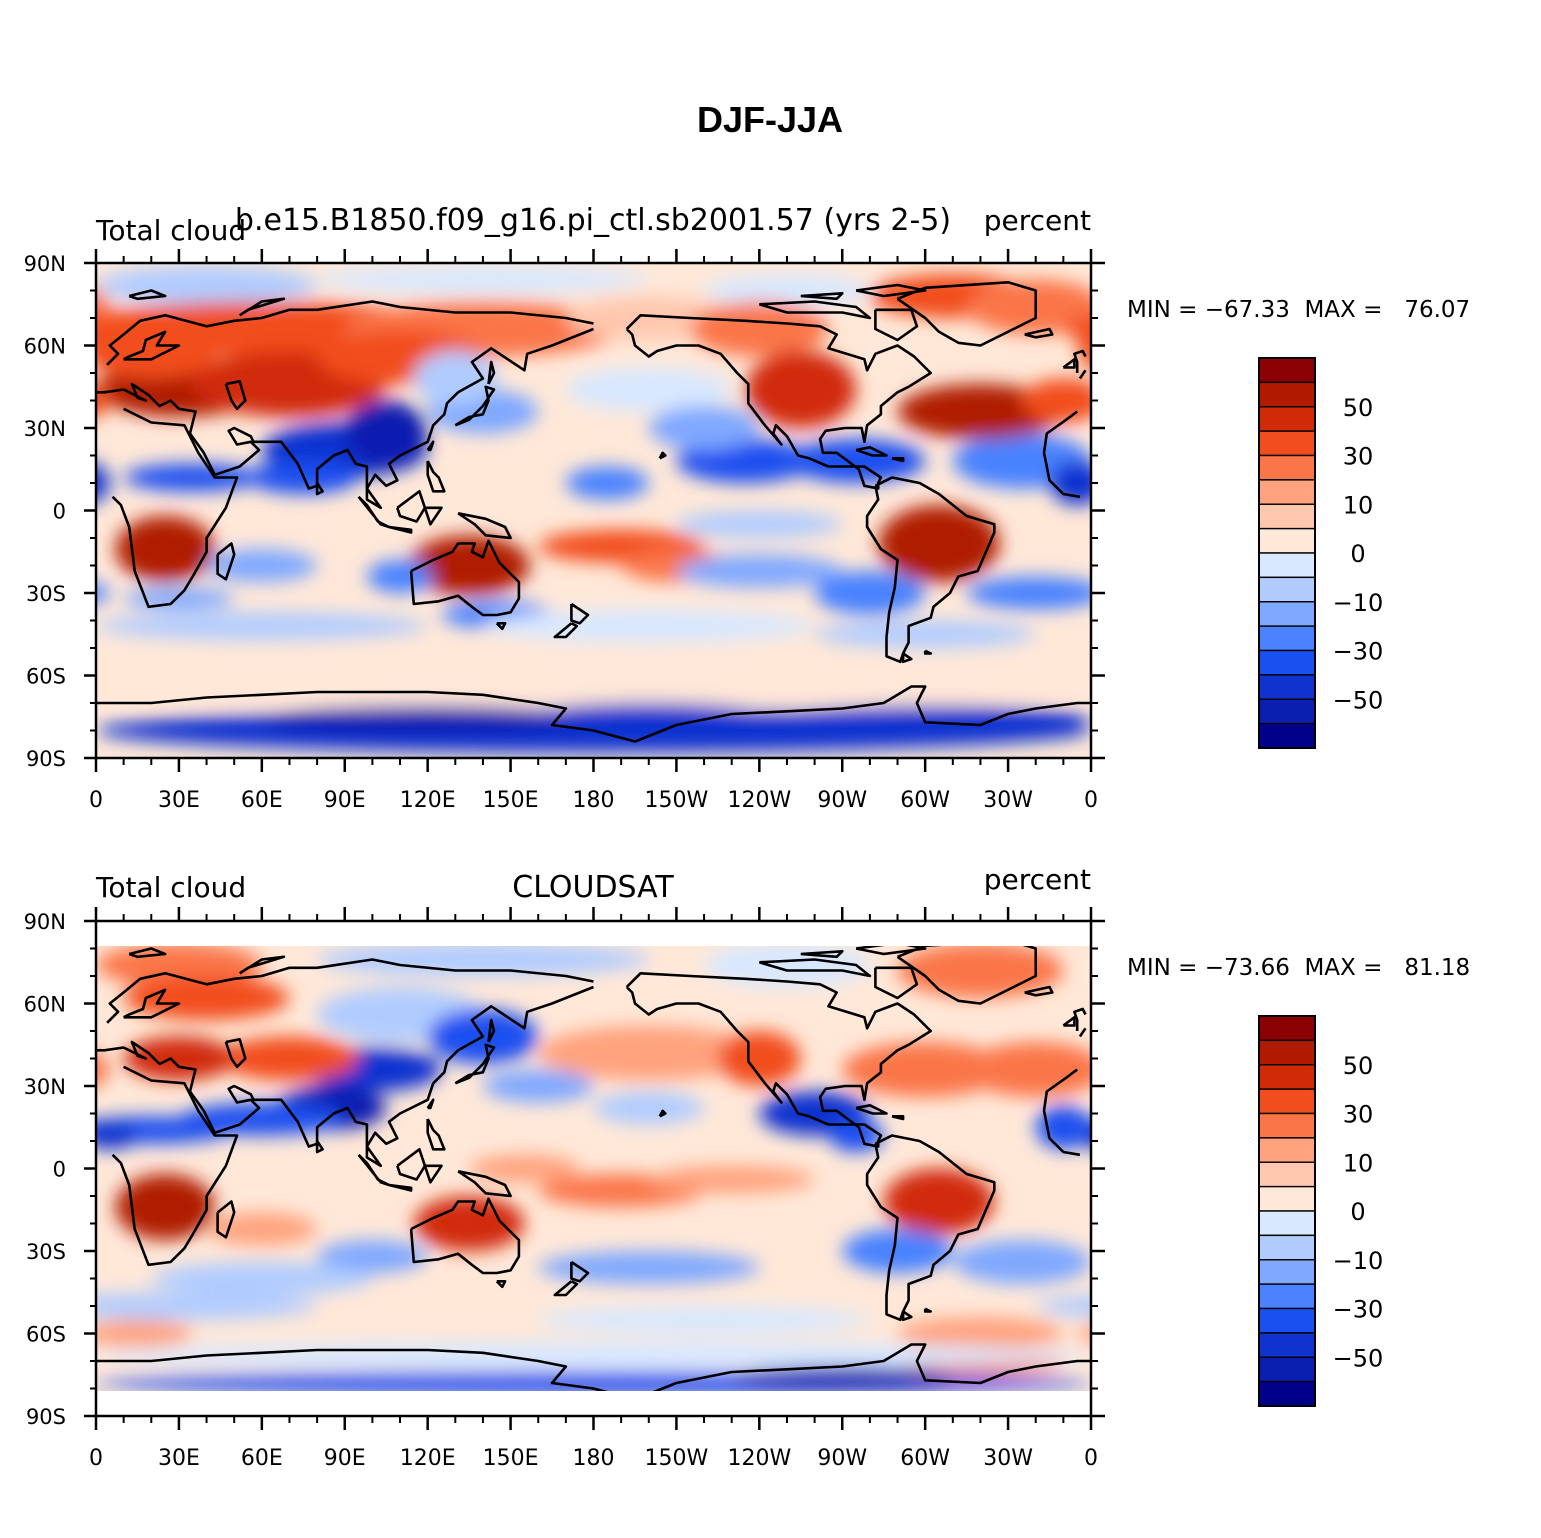 This screenshot has height=1538, width=1541. Describe the element at coordinates (759, 1458) in the screenshot. I see `lon-tick-label: 120W` at that location.